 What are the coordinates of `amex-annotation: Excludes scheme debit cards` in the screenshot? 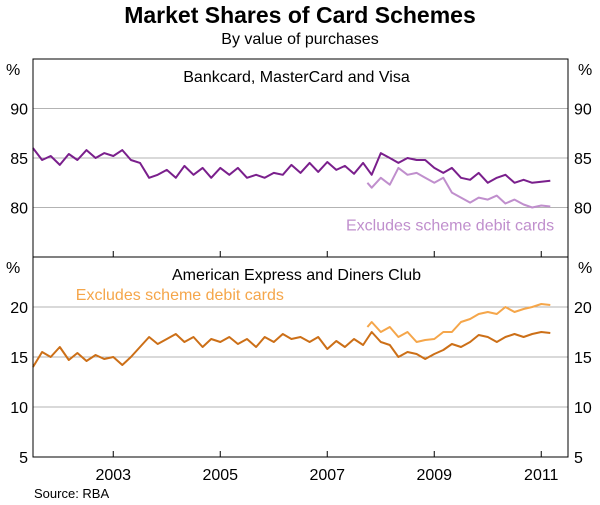 It's located at (180, 295).